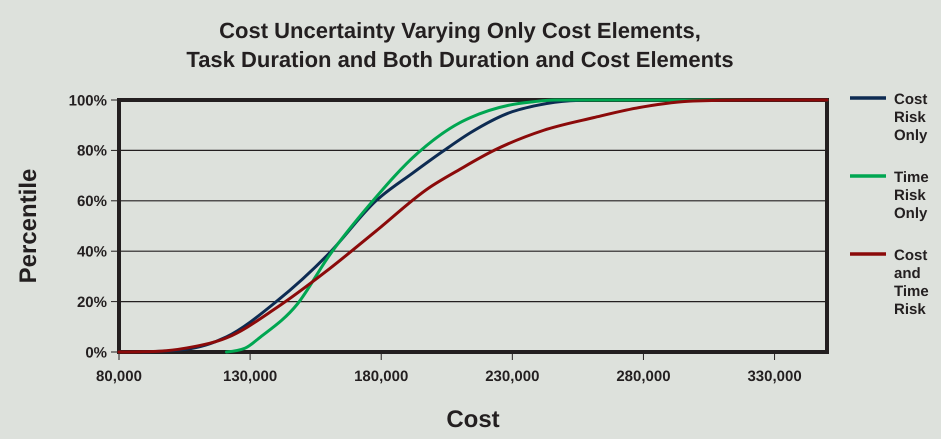  Describe the element at coordinates (774, 376) in the screenshot. I see `x-tick-label: 330,000` at that location.